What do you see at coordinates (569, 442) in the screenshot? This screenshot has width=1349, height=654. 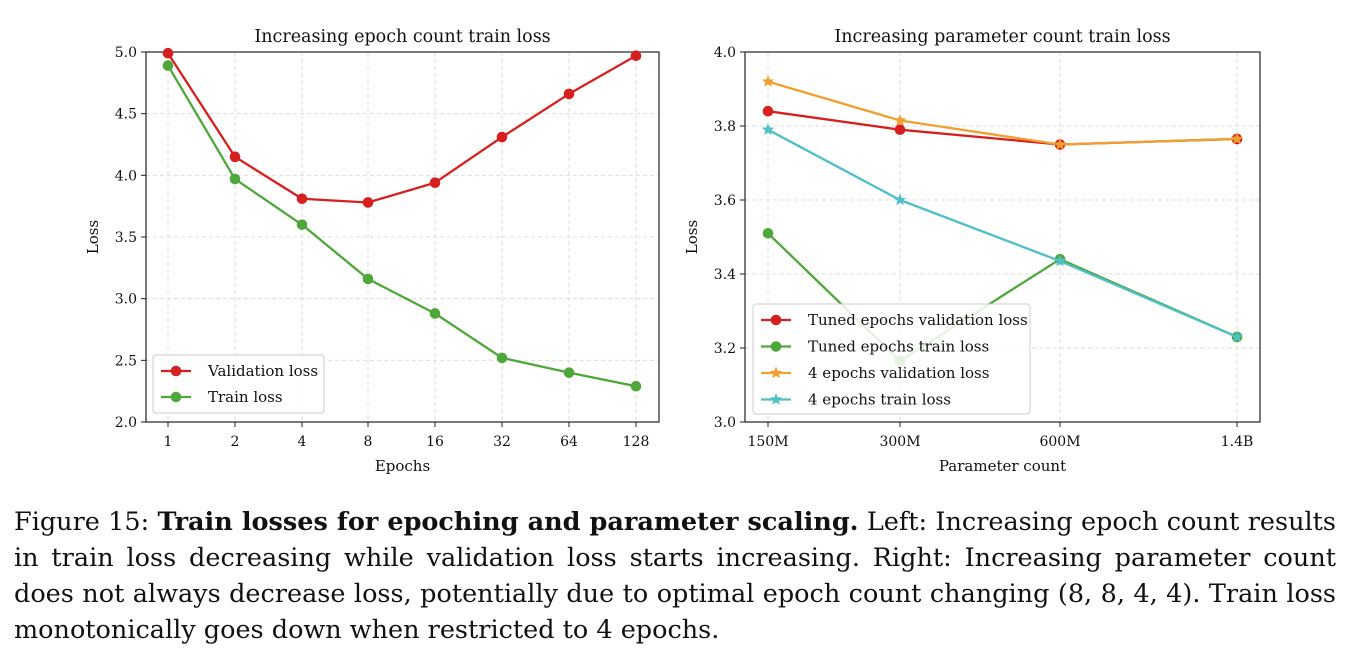 I see `x-tick-label: 64` at bounding box center [569, 442].